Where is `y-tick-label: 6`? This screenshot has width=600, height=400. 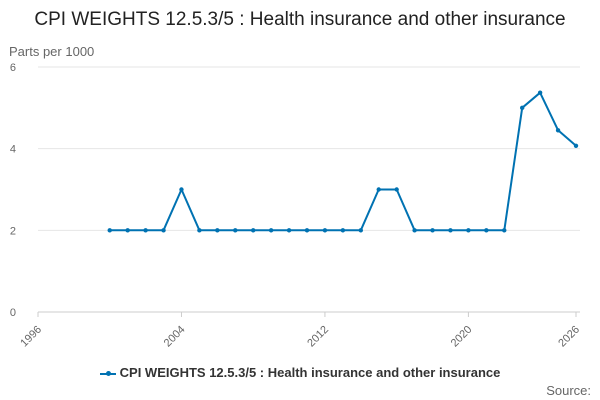 y-tick-label: 6 is located at coordinates (13, 68).